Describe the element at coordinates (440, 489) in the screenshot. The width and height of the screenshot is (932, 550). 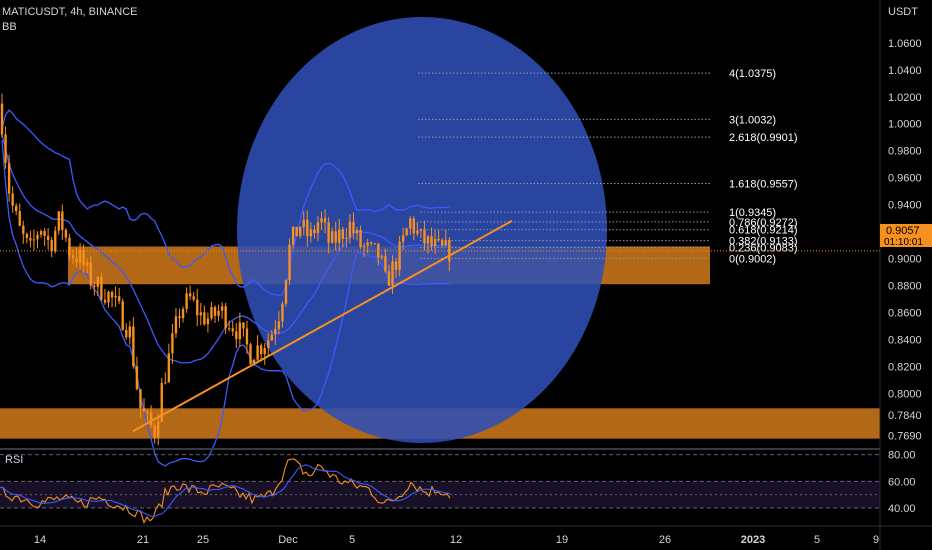
I see `rsi-pane` at that location.